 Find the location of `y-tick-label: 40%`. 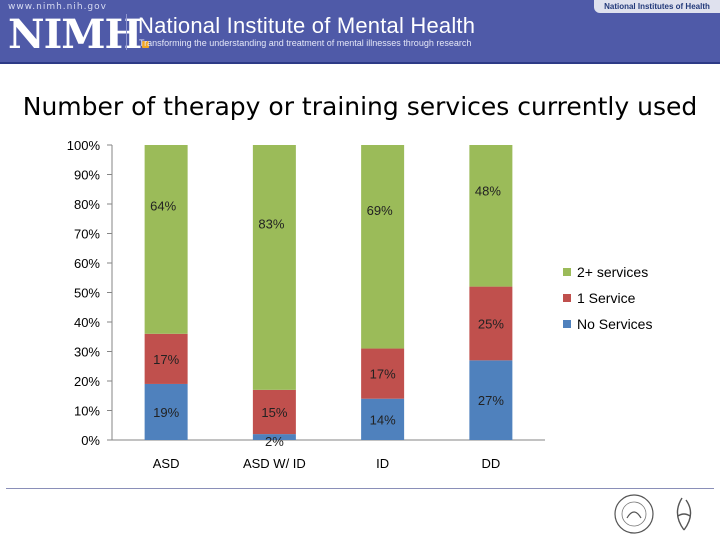

y-tick-label: 40% is located at coordinates (87, 322).